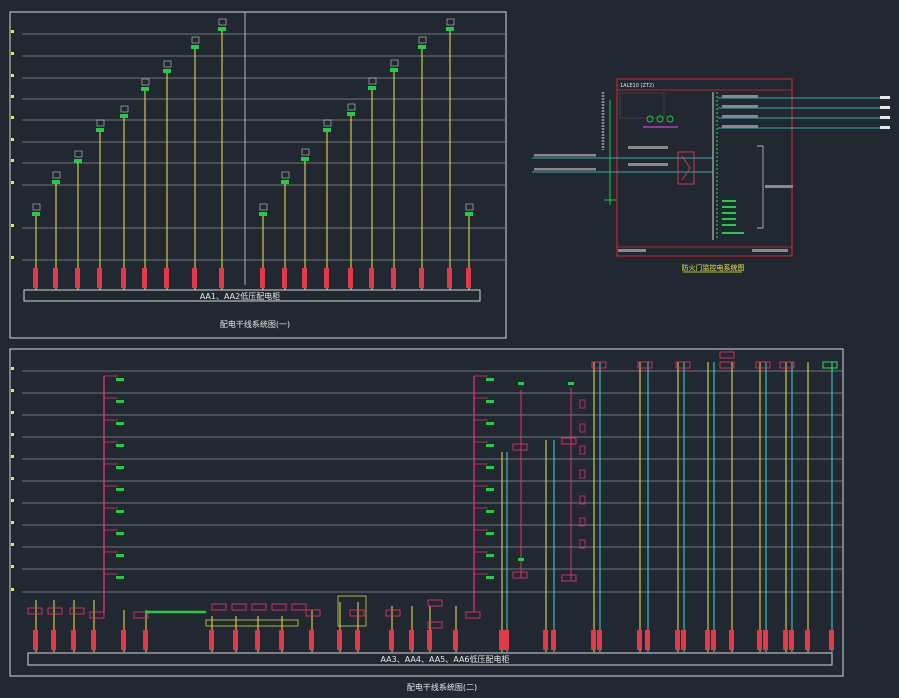 This screenshot has width=899, height=698. I want to click on caption-two: 配电干线系统图(二), so click(442, 687).